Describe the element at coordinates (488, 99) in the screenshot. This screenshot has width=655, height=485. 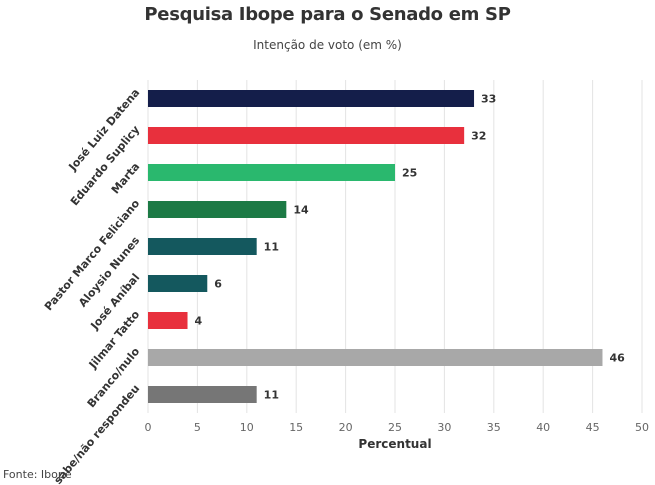
I see `data-label: 33` at that location.